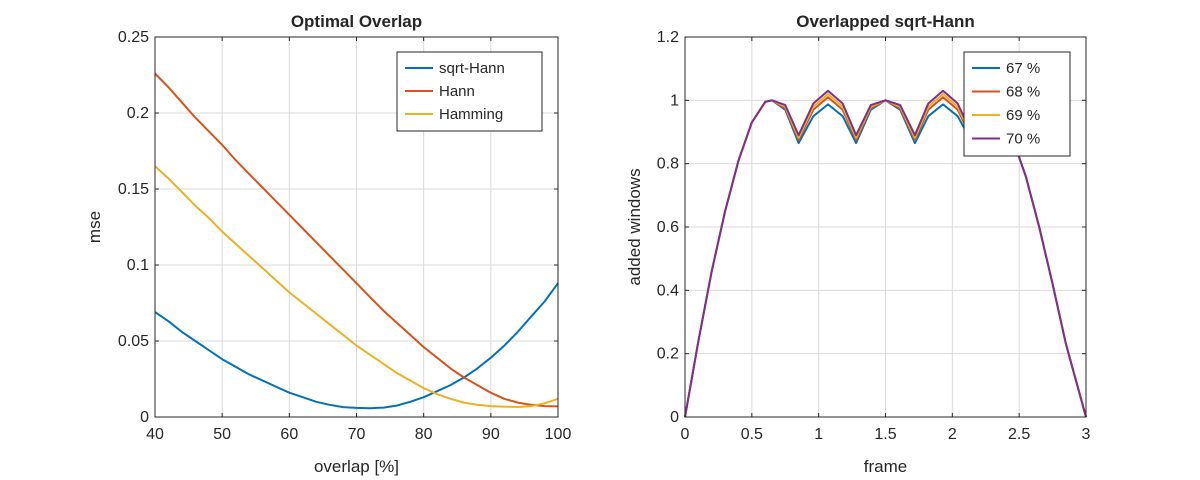 The height and width of the screenshot is (480, 1200). What do you see at coordinates (1023, 68) in the screenshot?
I see `legend-entry: 67 %` at bounding box center [1023, 68].